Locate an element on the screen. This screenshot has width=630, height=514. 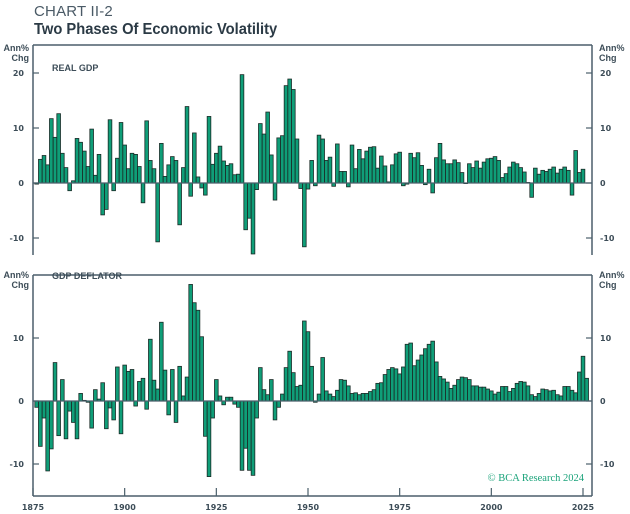
gdp-deflator-bar-2011 is located at coordinates (531, 398).